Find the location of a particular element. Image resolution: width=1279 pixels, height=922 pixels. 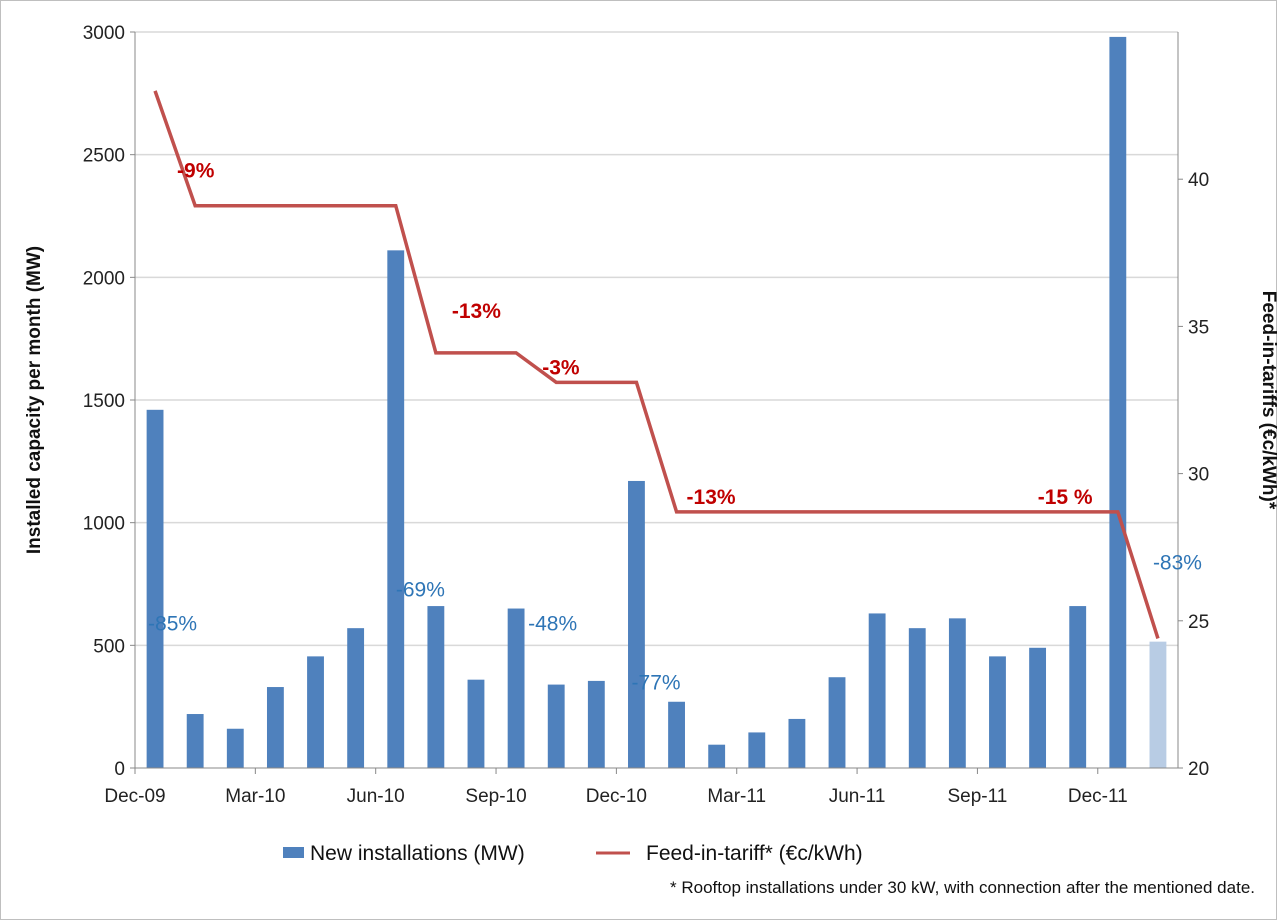

tariff-change-label: -3% is located at coordinates (561, 367).